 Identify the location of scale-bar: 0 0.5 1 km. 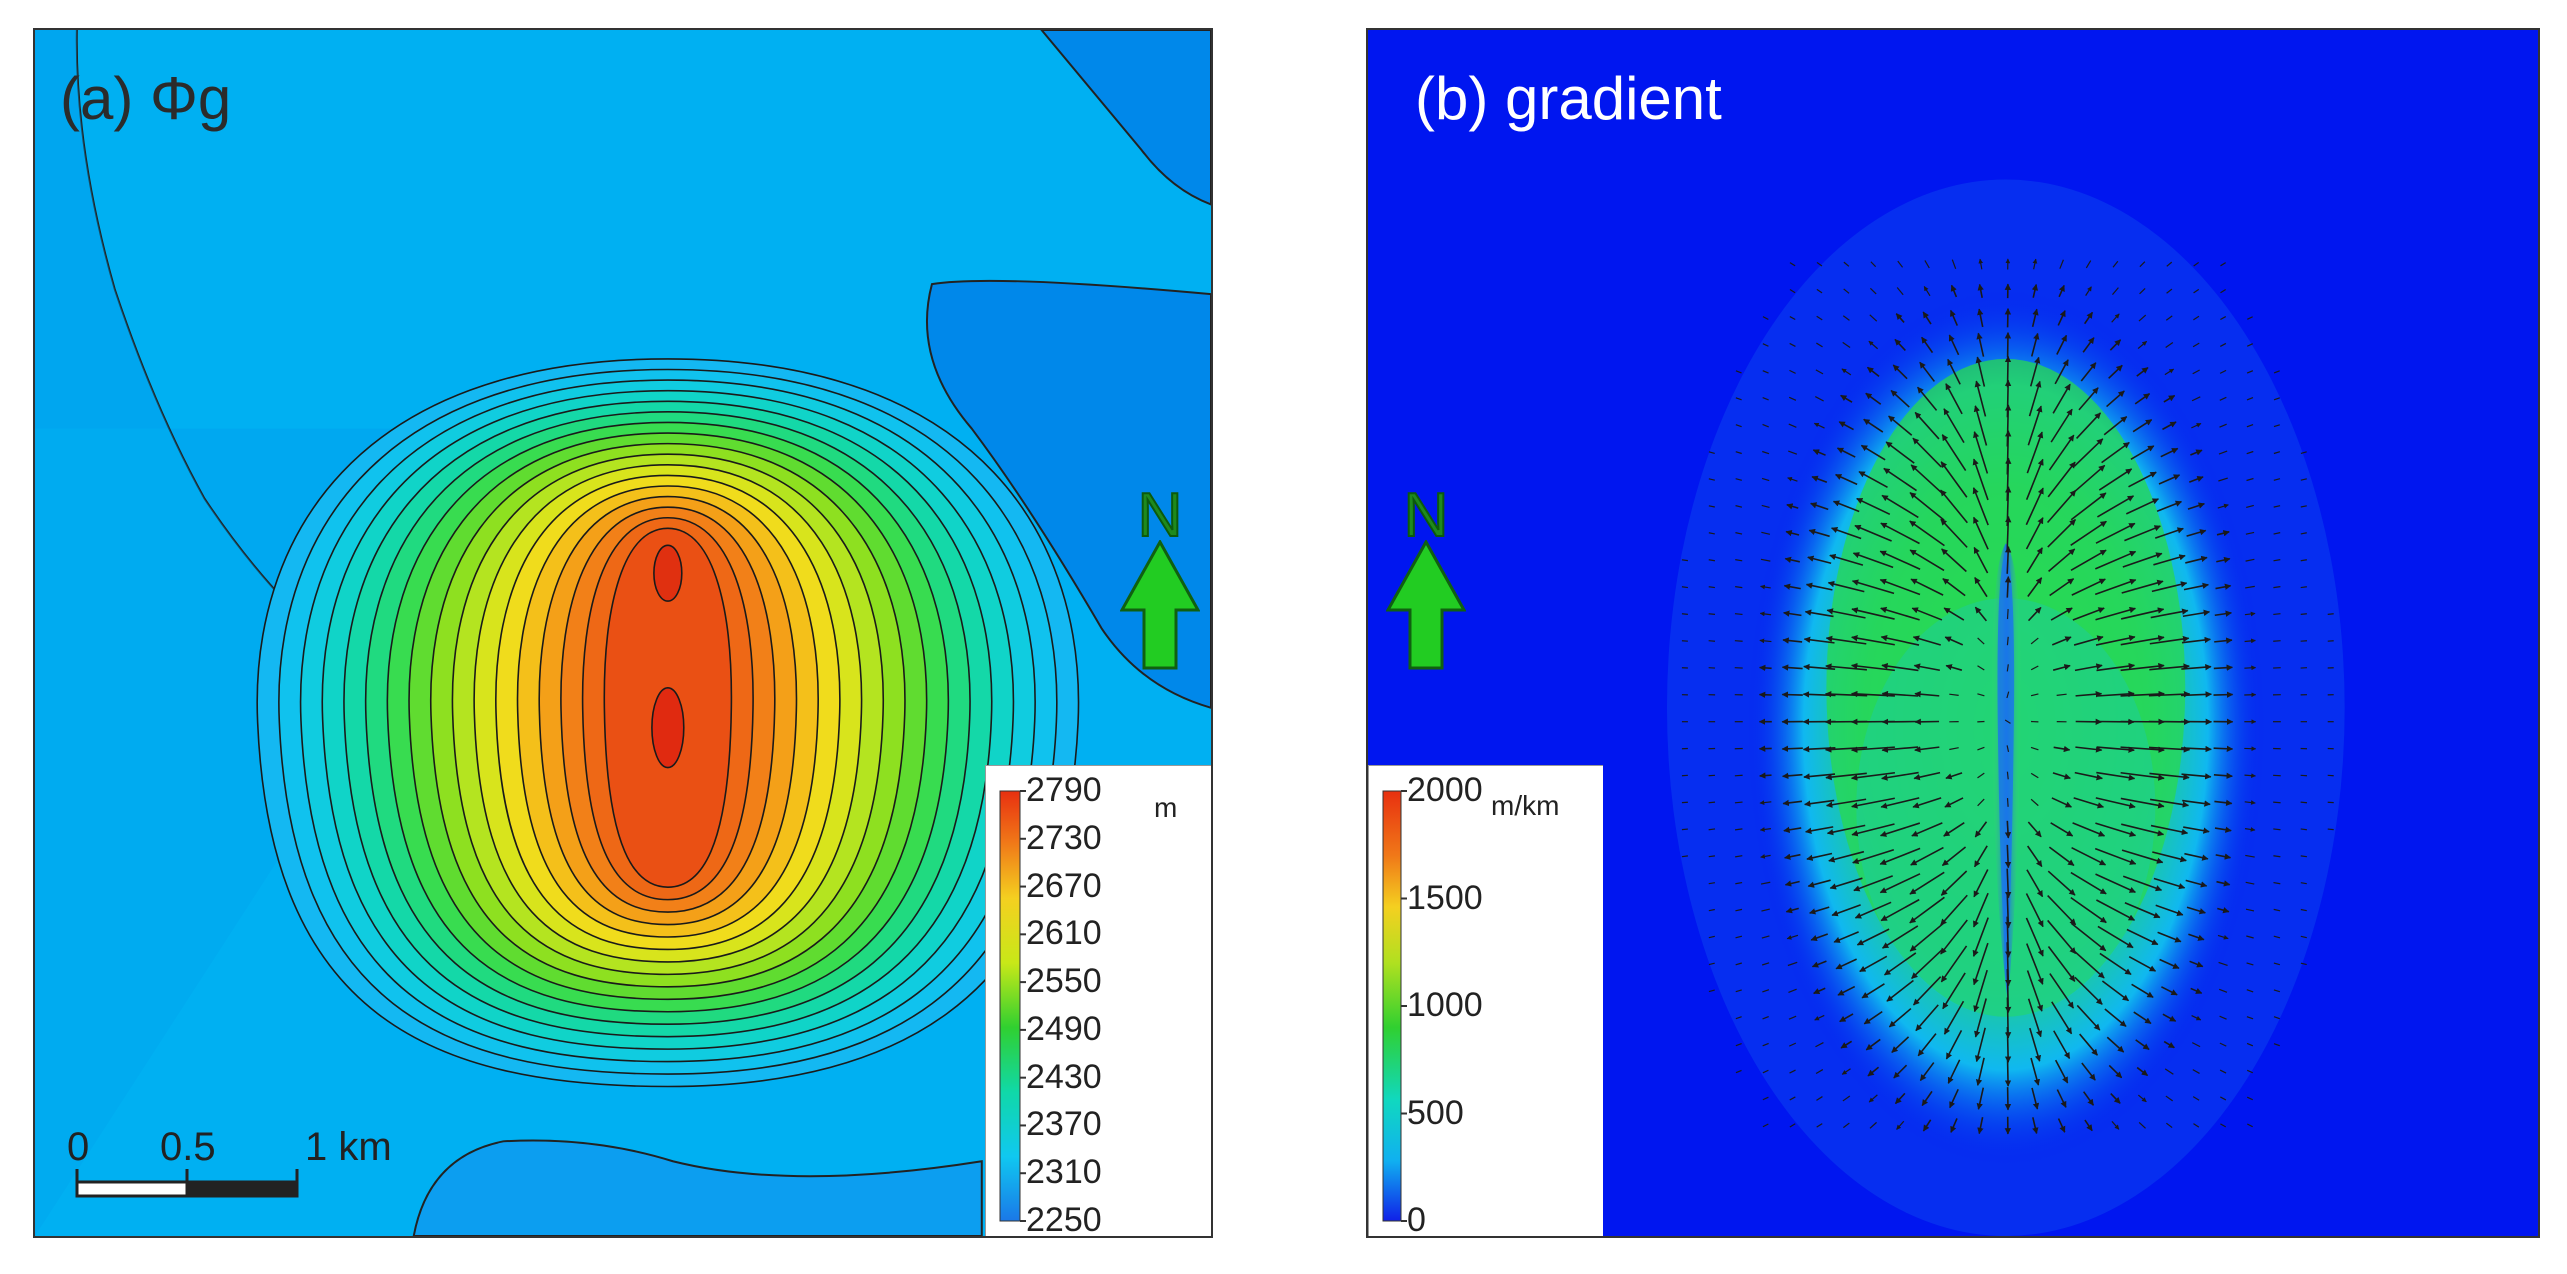
(240, 1175).